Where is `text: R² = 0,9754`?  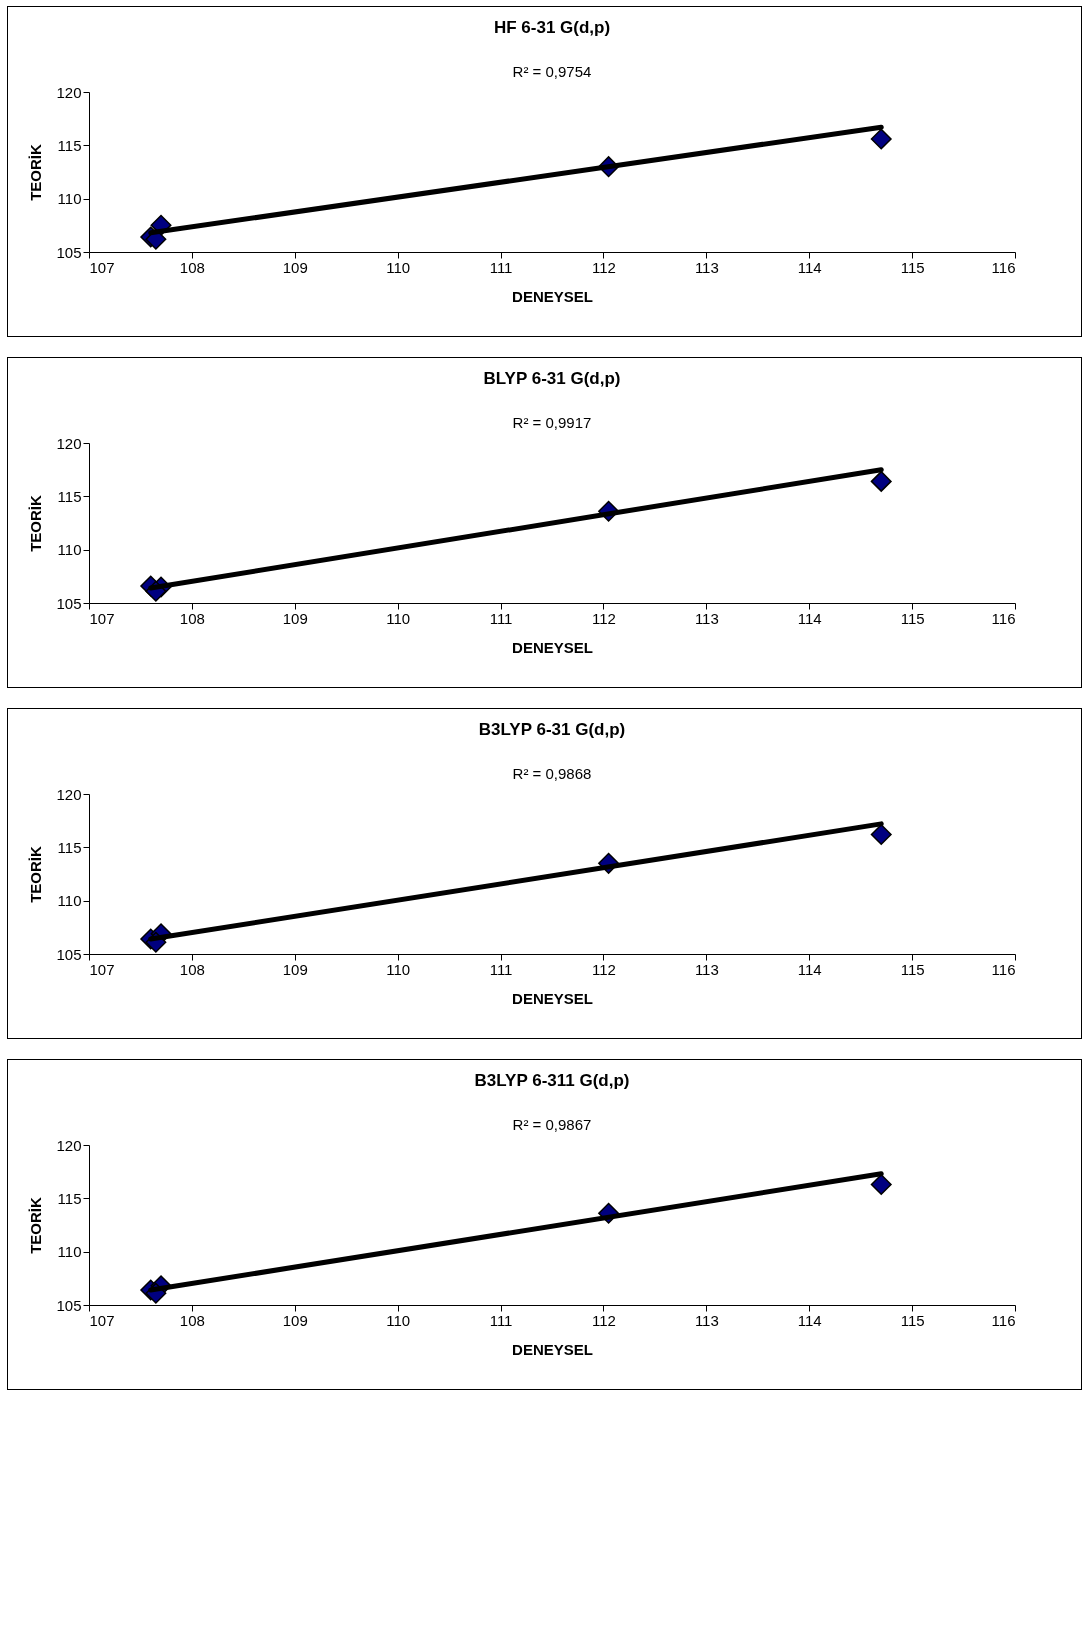 text: R² = 0,9754 is located at coordinates (552, 71).